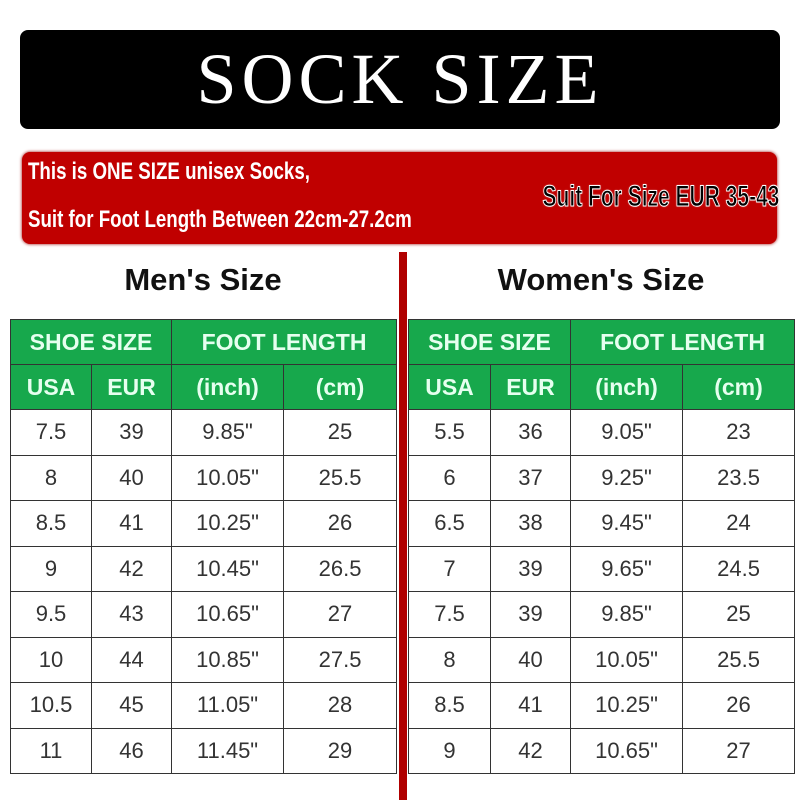 This screenshot has width=800, height=800. I want to click on table-row: 7 39 9.65" 24.5, so click(602, 568).